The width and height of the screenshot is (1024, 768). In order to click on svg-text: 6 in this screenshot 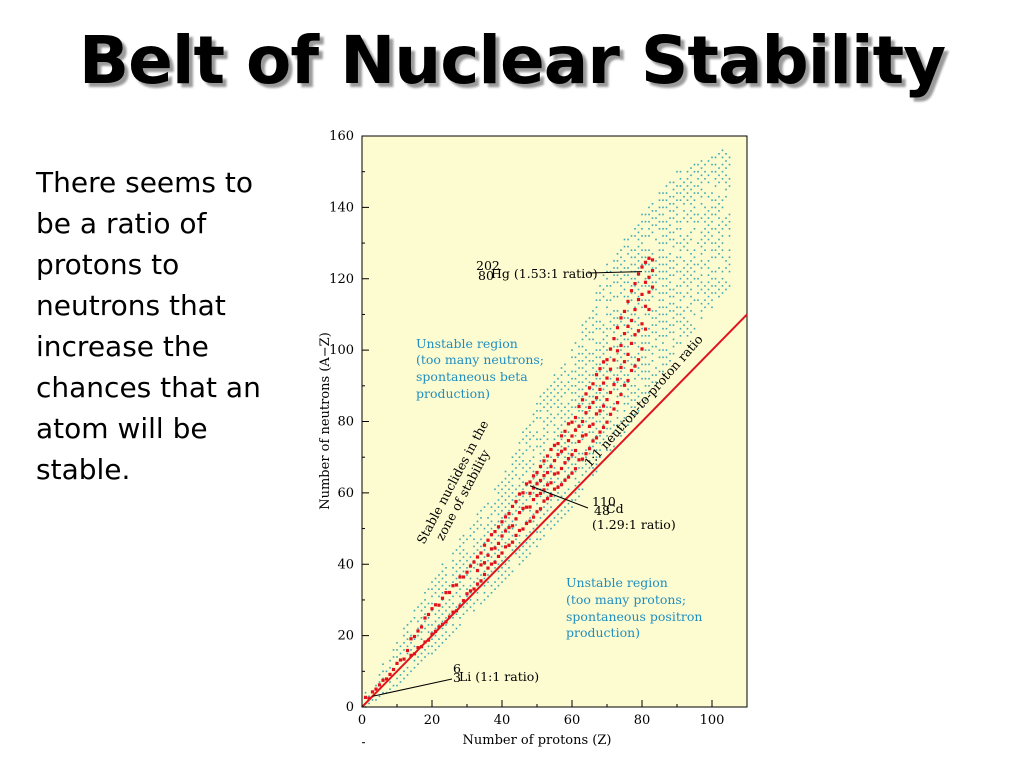, I will do `click(457, 668)`.